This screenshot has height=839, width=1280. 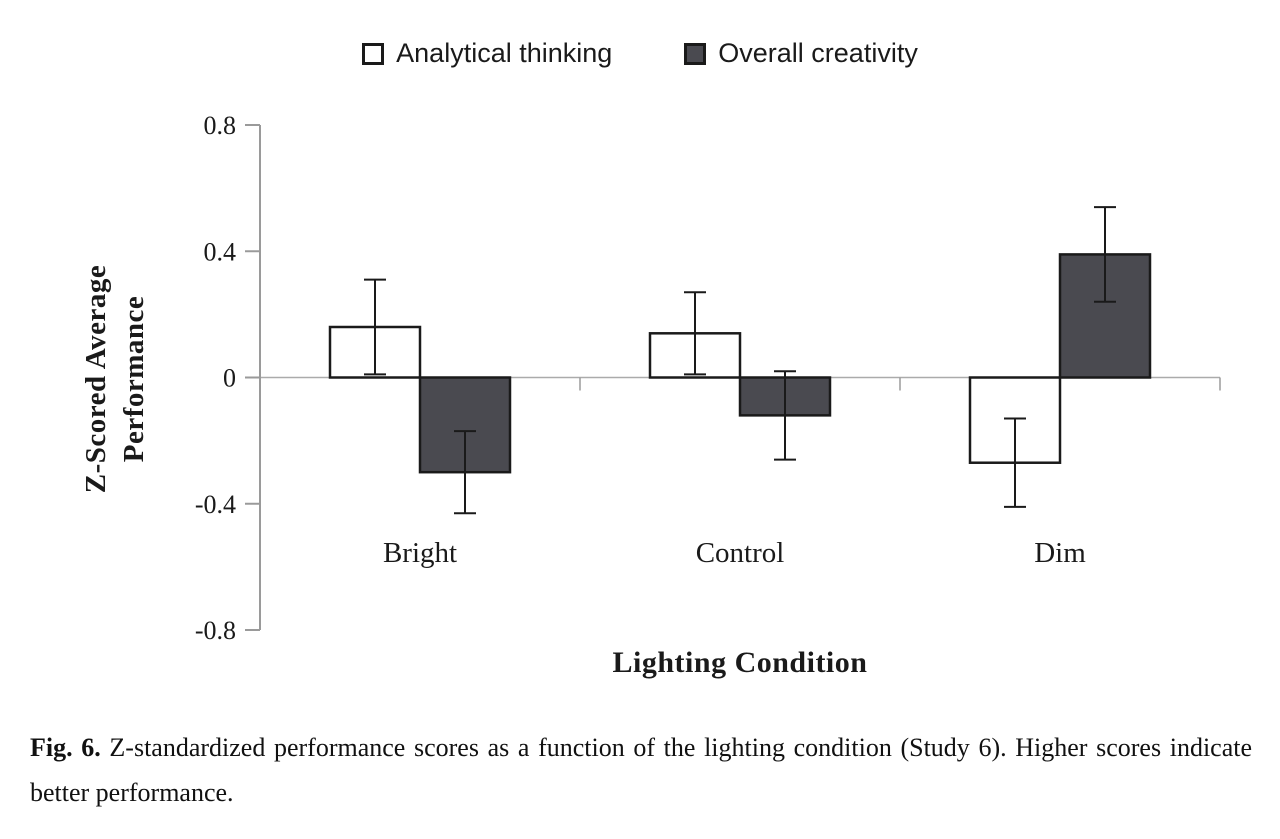 What do you see at coordinates (373, 53) in the screenshot?
I see `legend-swatch-analytical` at bounding box center [373, 53].